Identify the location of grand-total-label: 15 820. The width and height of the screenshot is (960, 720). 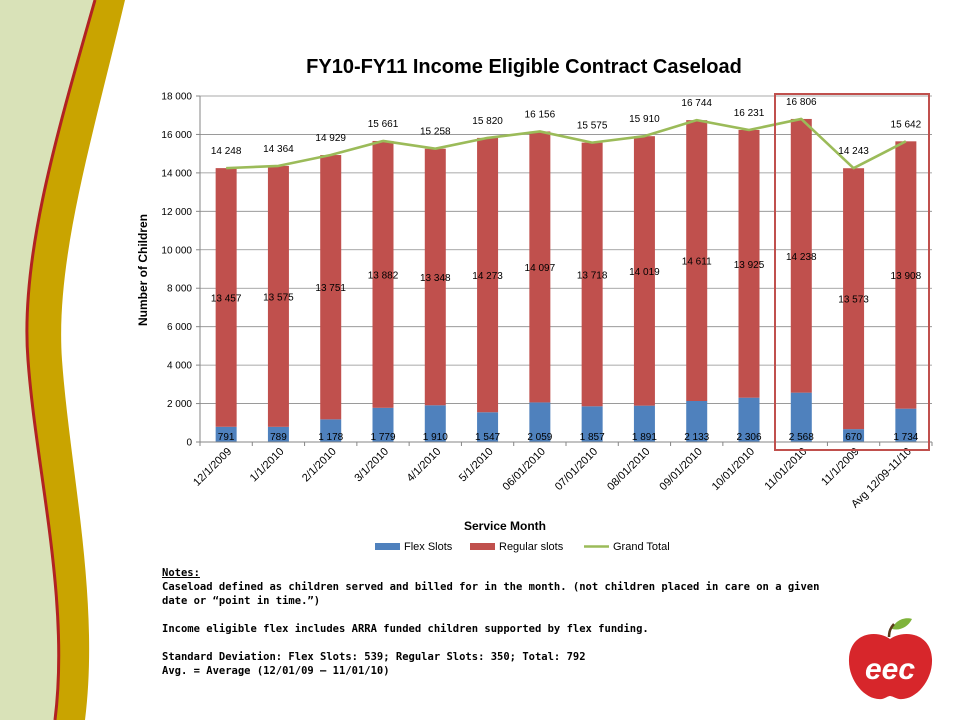
(487, 121).